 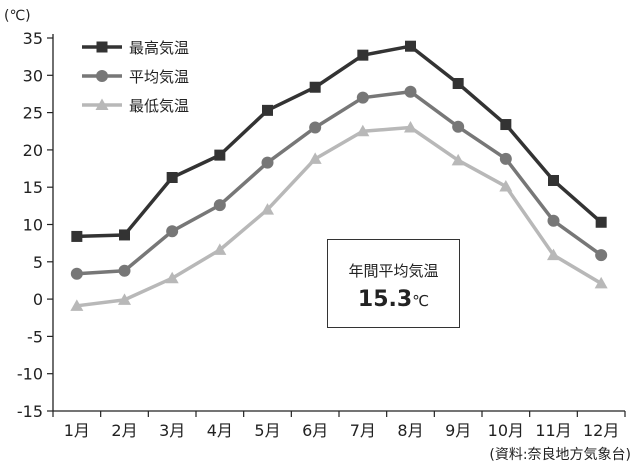 I want to click on annual-average-label: 年間平均気温, so click(x=393, y=271).